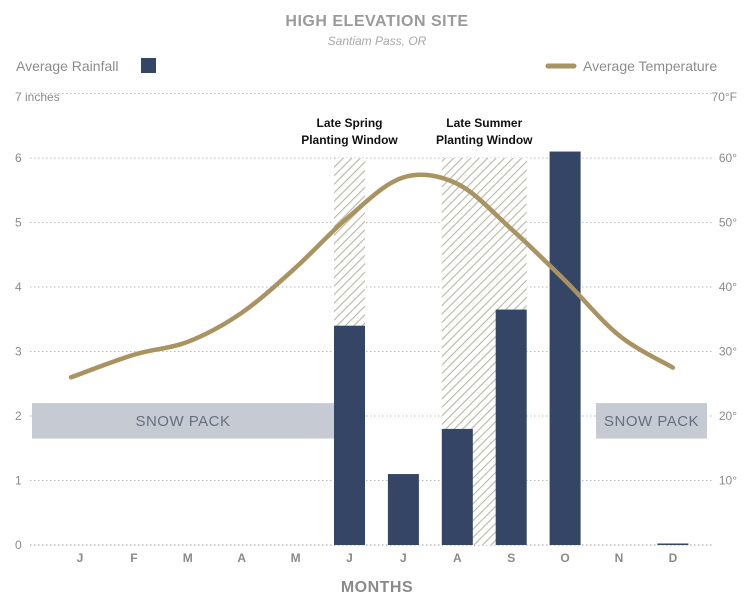 Image resolution: width=755 pixels, height=607 pixels. I want to click on y-tick-label-left: 3, so click(18, 352).